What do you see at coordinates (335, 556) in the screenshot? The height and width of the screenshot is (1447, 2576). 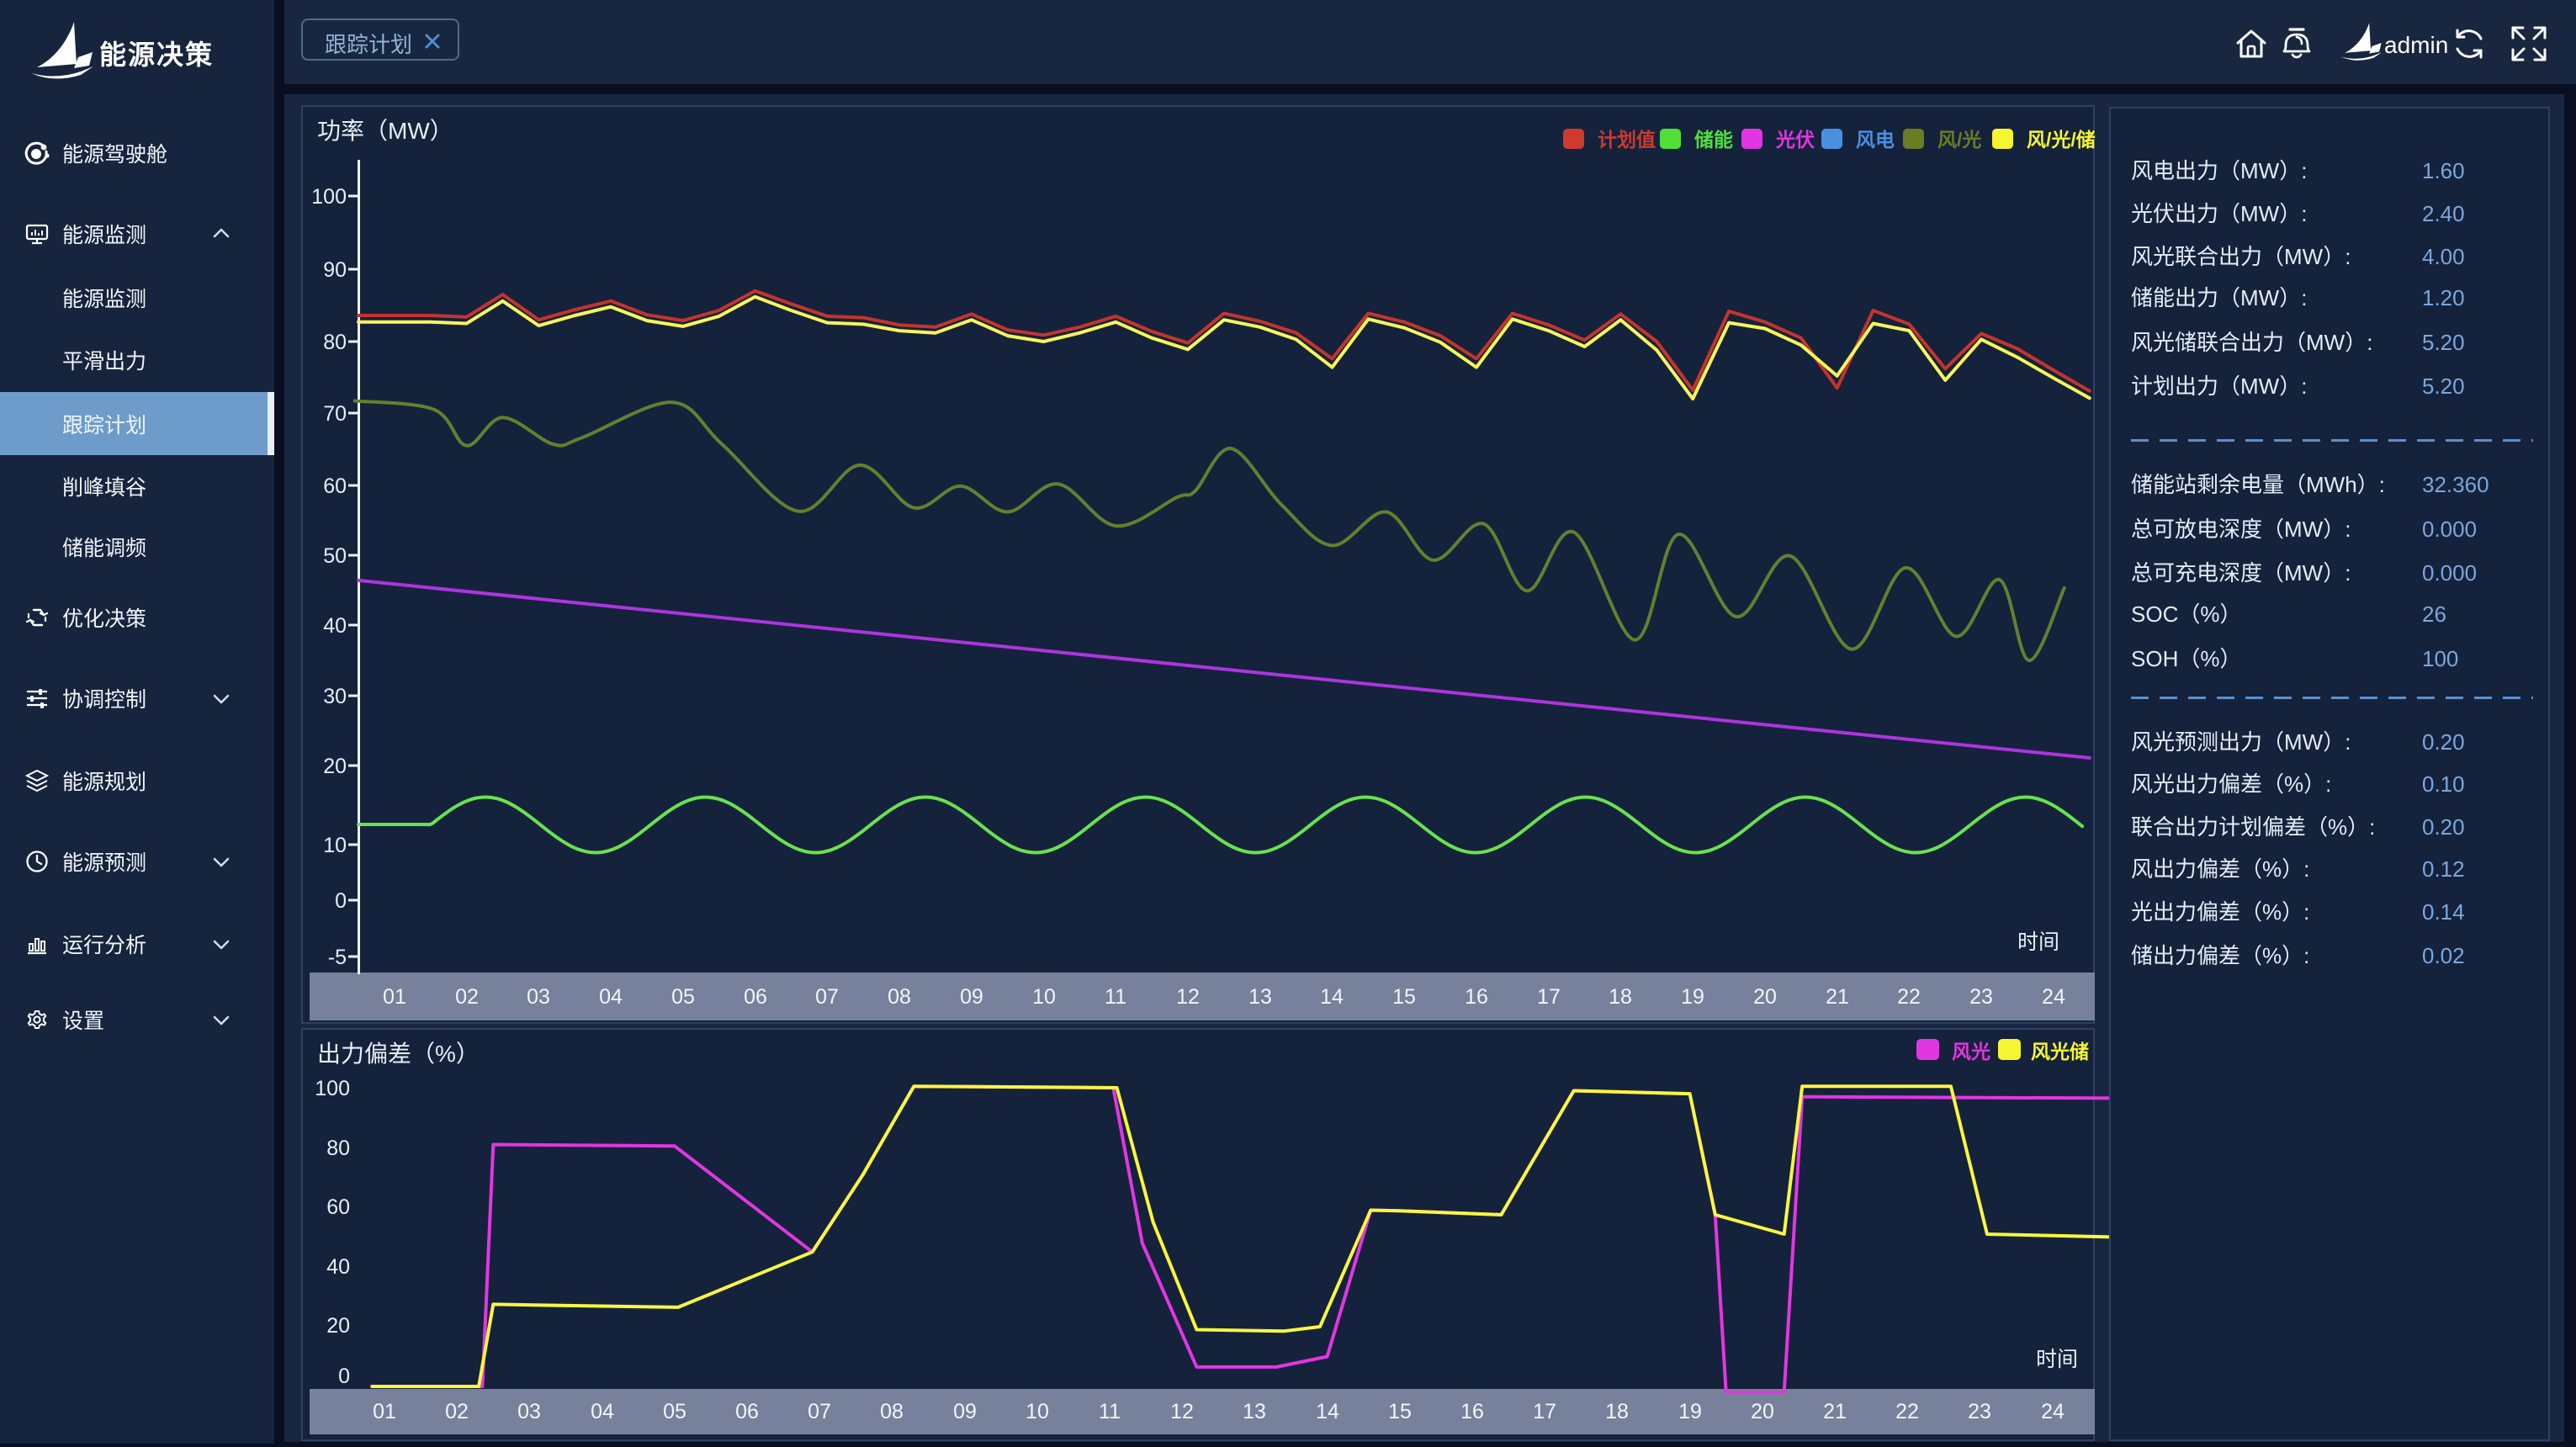 I see `svg-text: 50` at bounding box center [335, 556].